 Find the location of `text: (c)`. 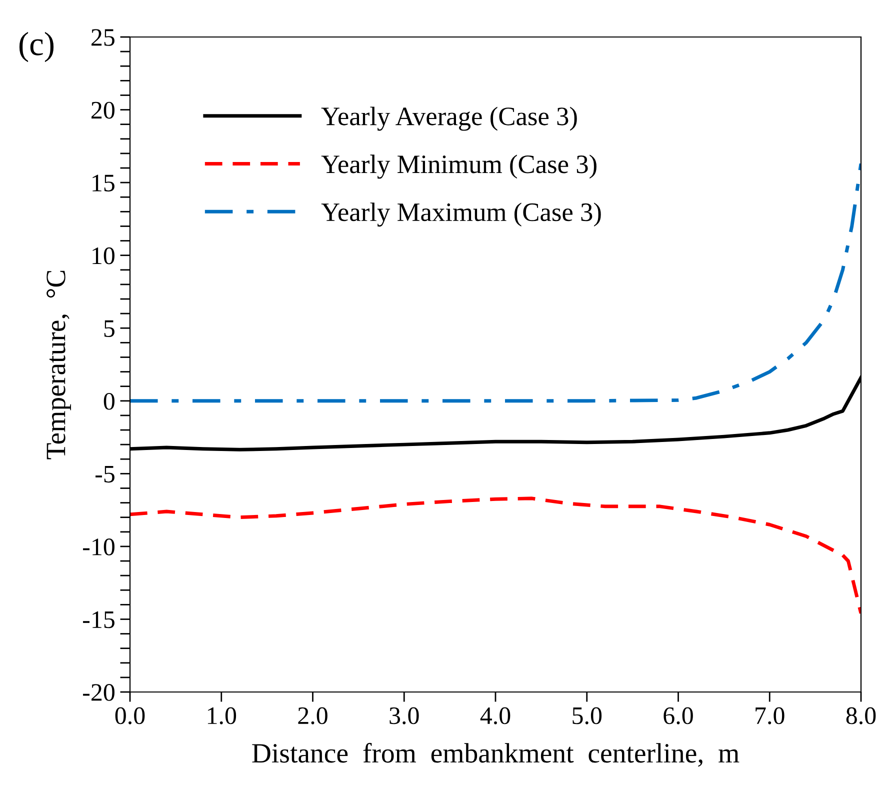

text: (c) is located at coordinates (36, 47).